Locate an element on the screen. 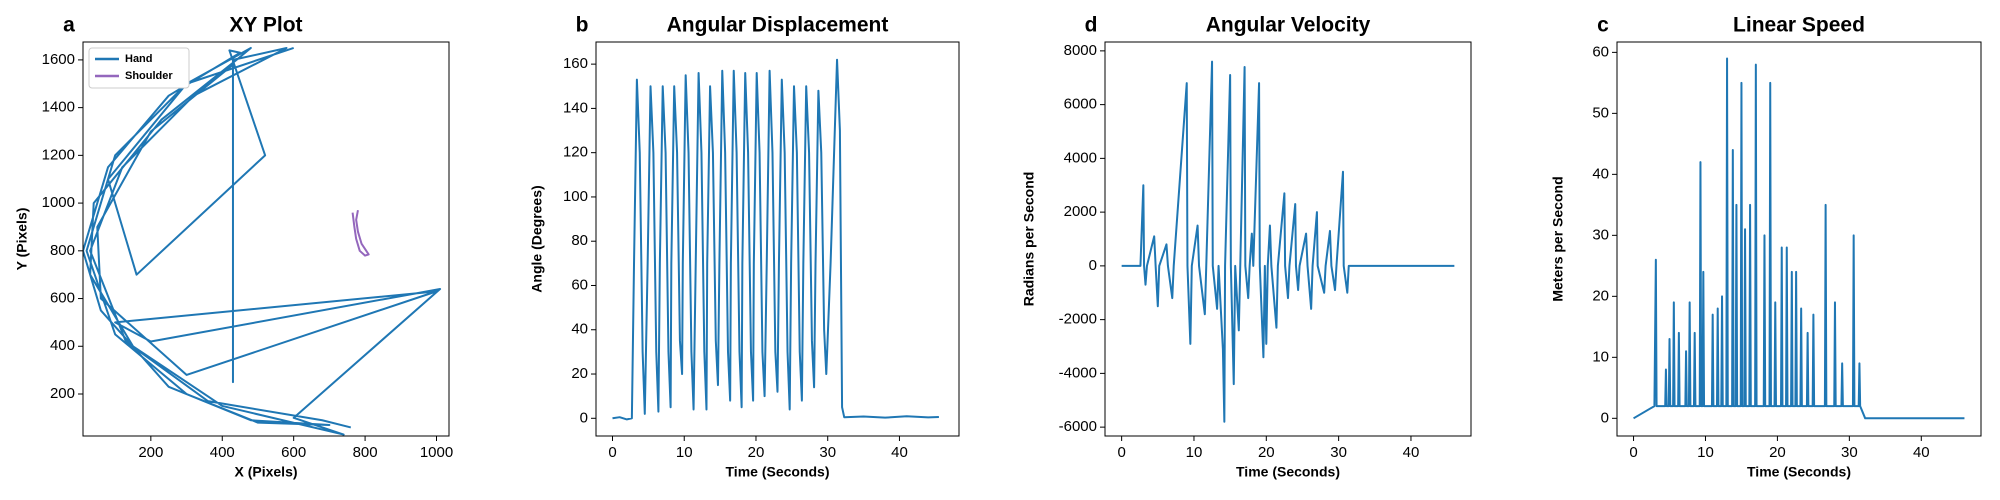 The image size is (2000, 500). chart-title: Linear Speed is located at coordinates (1799, 25).